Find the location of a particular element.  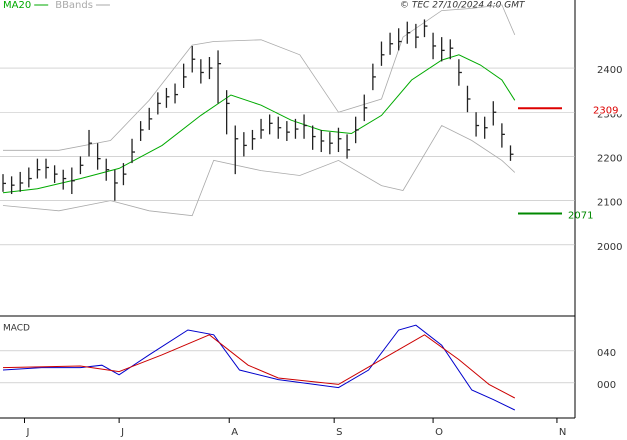

macd-line is located at coordinates (259, 366).